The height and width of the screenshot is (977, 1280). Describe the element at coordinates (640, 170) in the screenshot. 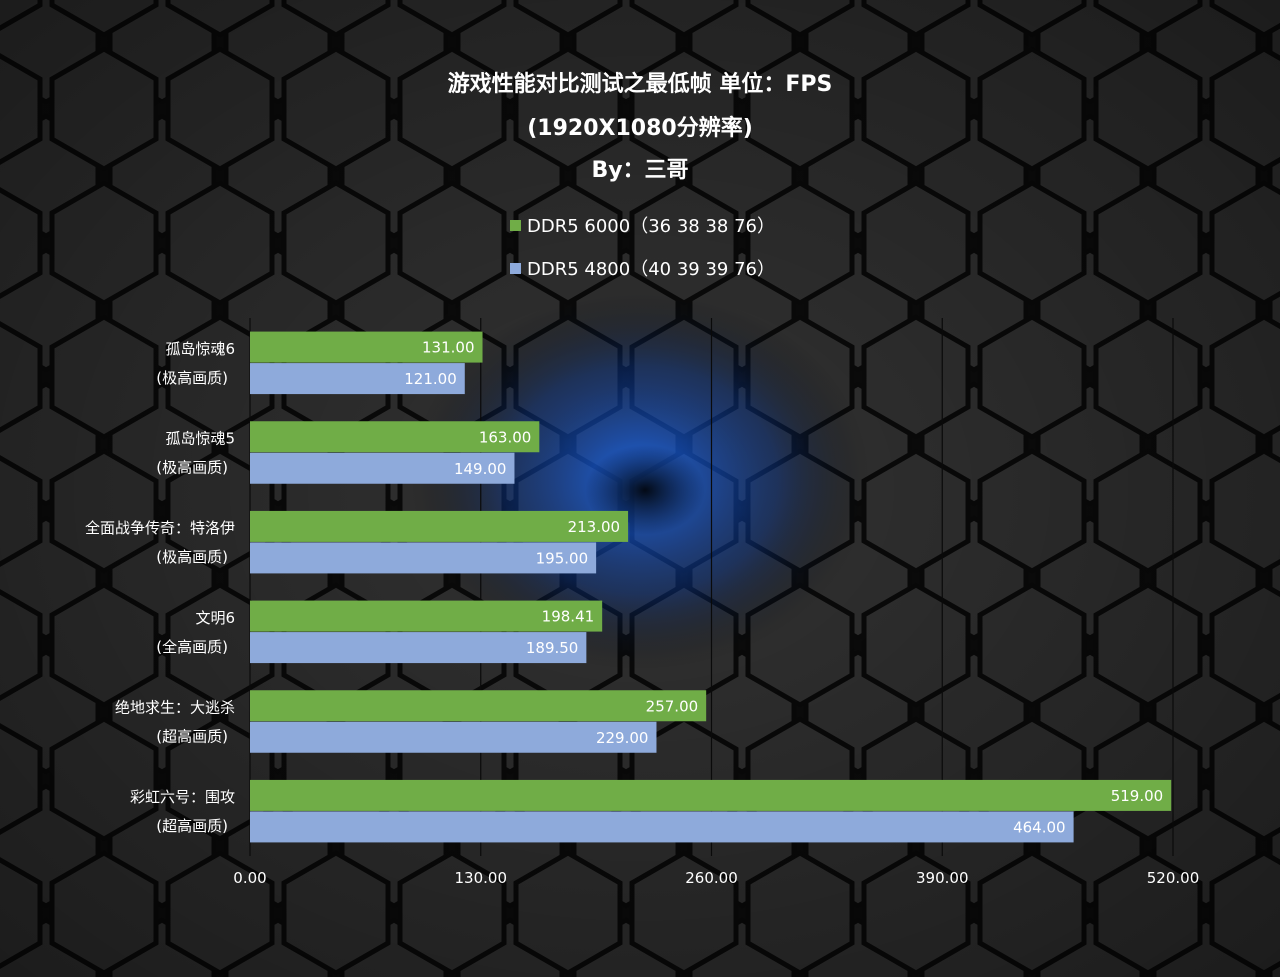

I see `chart-author: By：三哥` at that location.